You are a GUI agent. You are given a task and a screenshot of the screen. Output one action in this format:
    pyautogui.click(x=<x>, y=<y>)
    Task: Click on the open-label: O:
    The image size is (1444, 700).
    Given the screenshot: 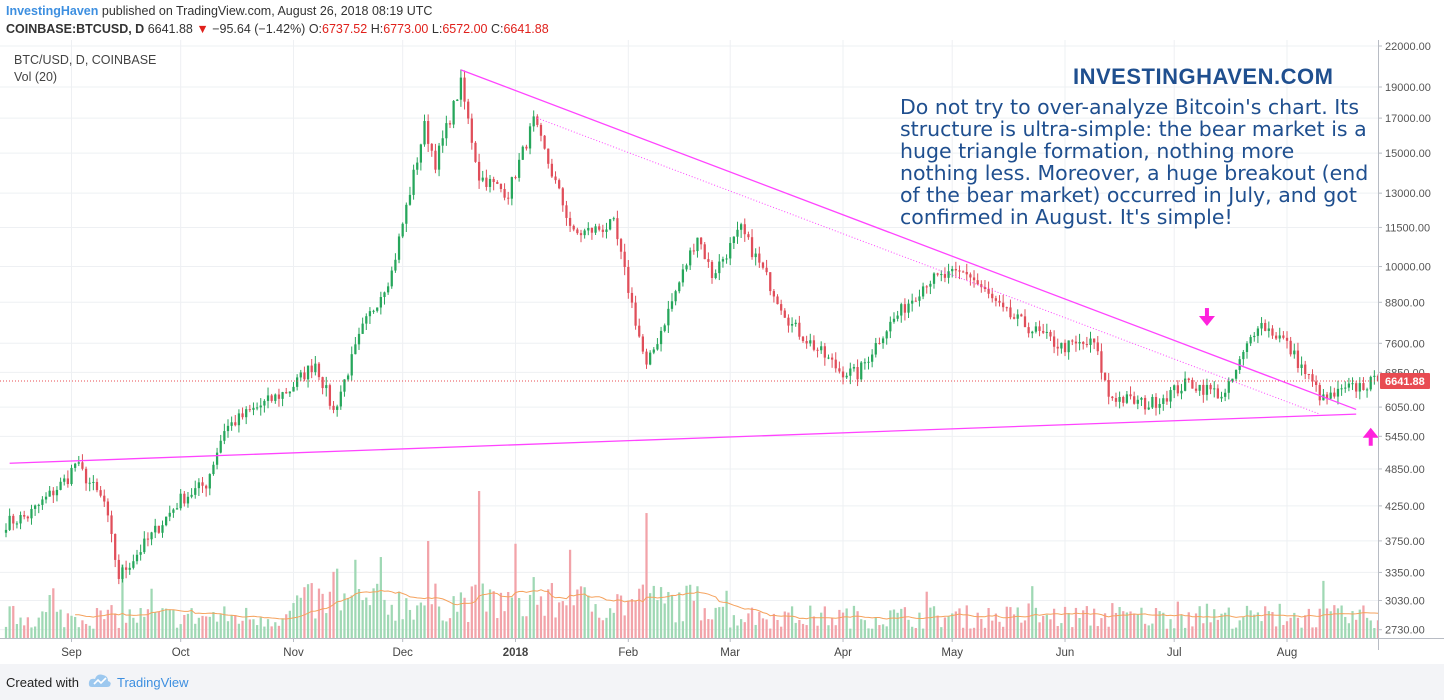 What is the action you would take?
    pyautogui.click(x=315, y=29)
    